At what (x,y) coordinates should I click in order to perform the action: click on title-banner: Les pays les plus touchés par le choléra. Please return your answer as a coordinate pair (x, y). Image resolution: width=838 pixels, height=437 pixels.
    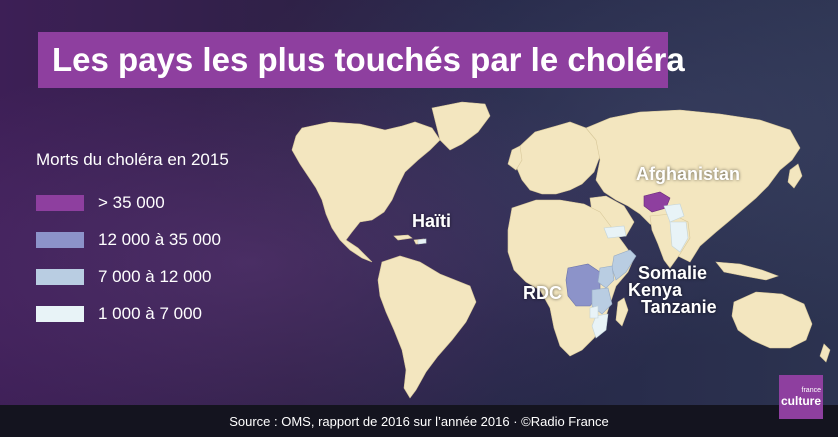
    Looking at the image, I should click on (361, 60).